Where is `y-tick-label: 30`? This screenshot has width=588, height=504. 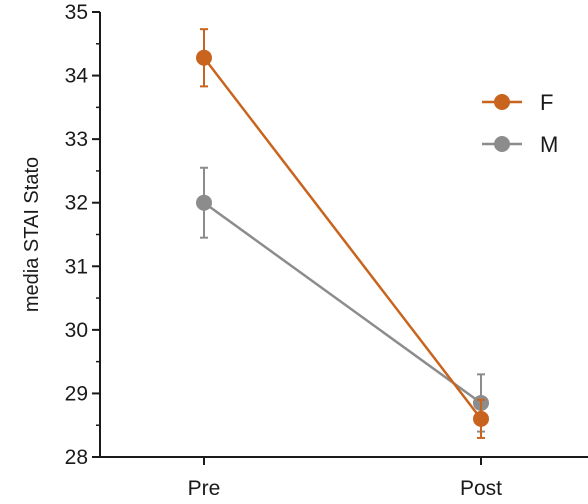 y-tick-label: 30 is located at coordinates (76, 330).